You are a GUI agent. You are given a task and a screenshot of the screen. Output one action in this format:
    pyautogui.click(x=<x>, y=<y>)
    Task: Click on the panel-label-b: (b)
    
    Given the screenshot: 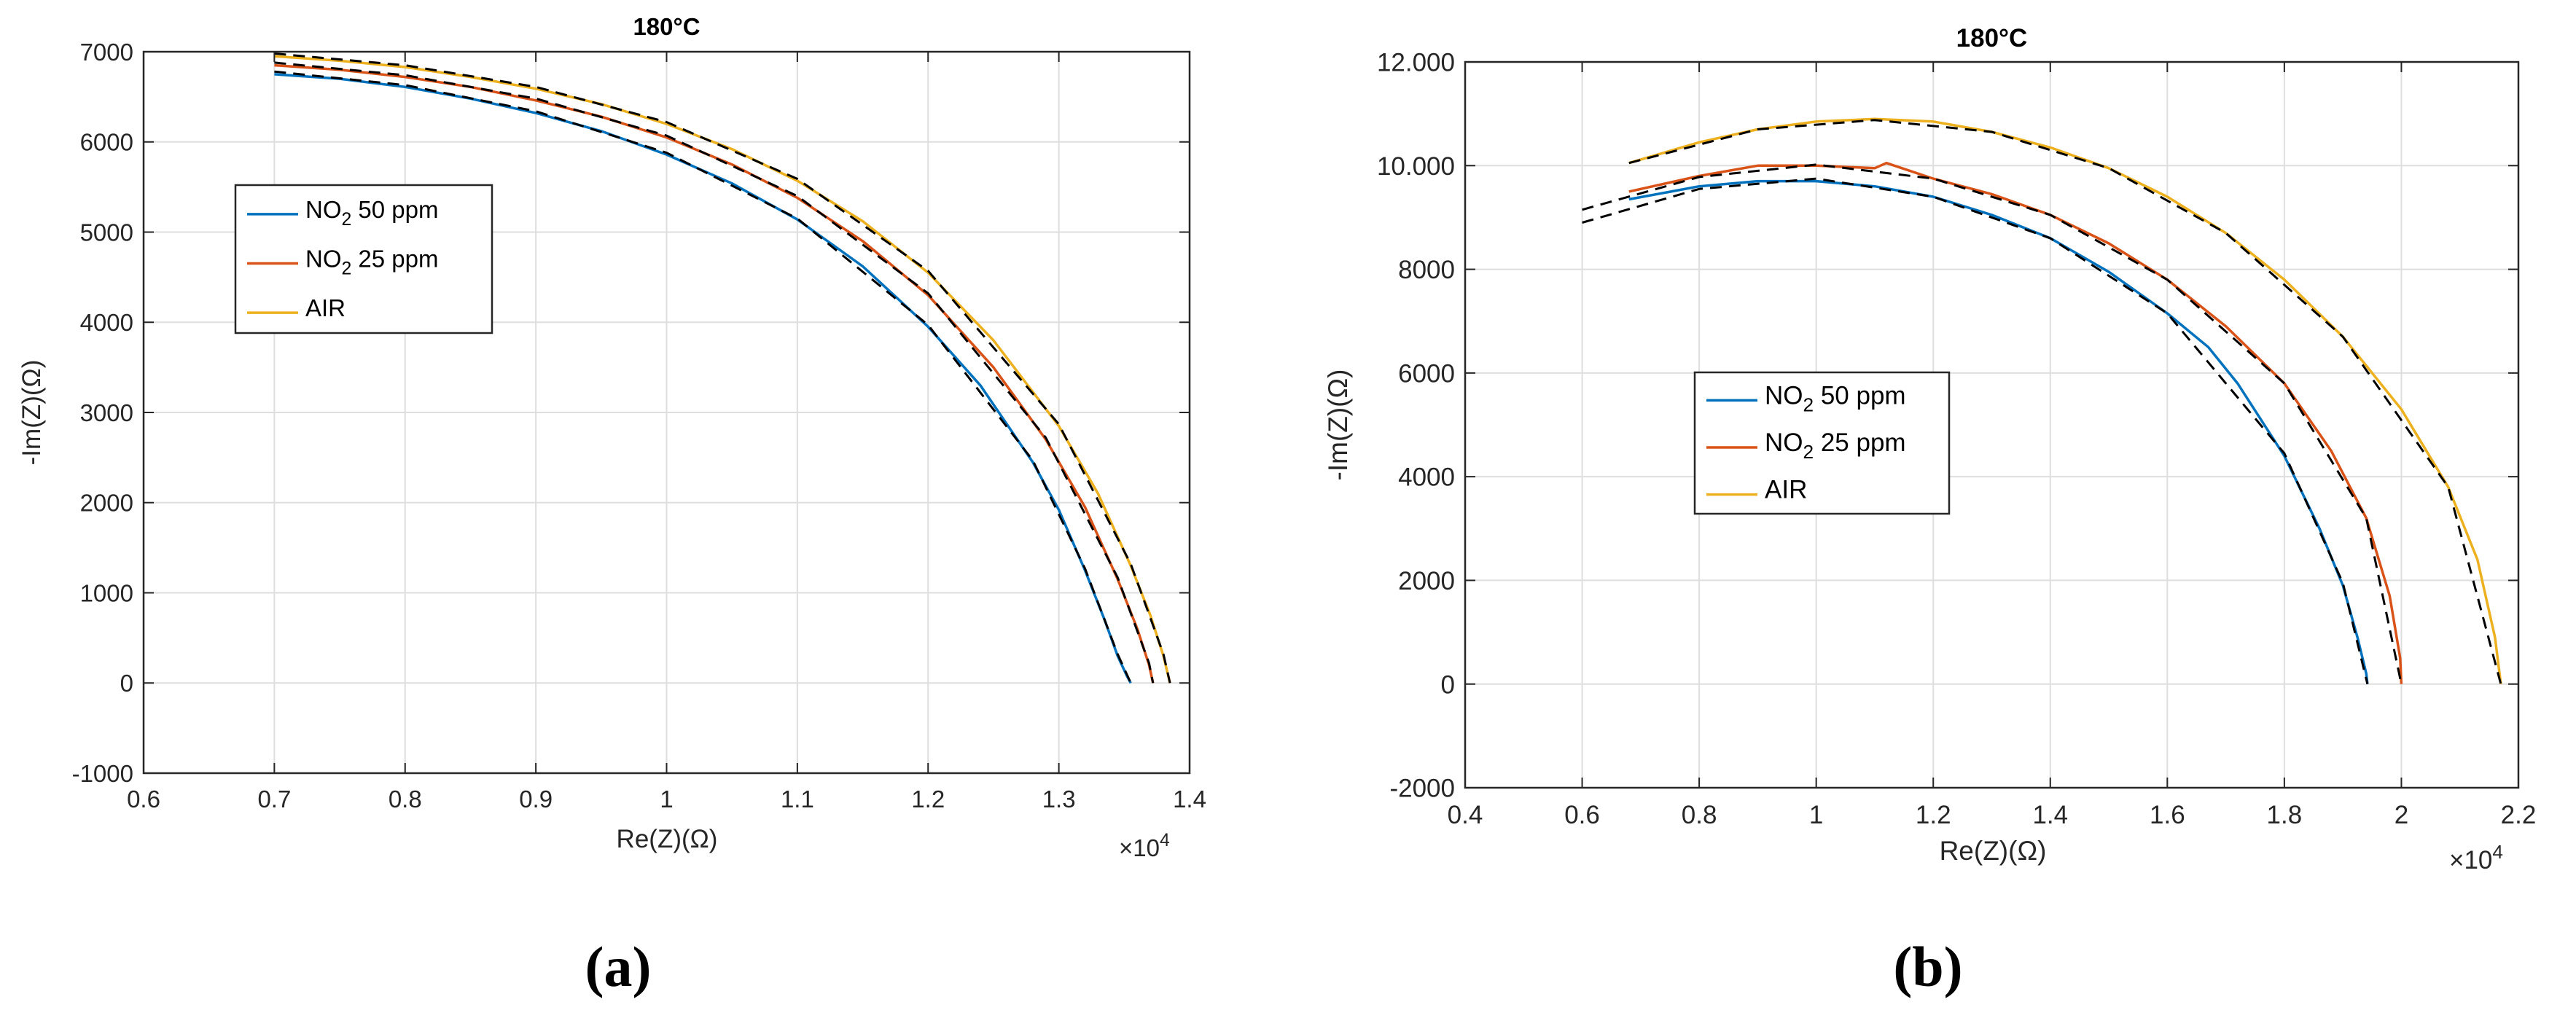 What is the action you would take?
    pyautogui.click(x=1928, y=967)
    